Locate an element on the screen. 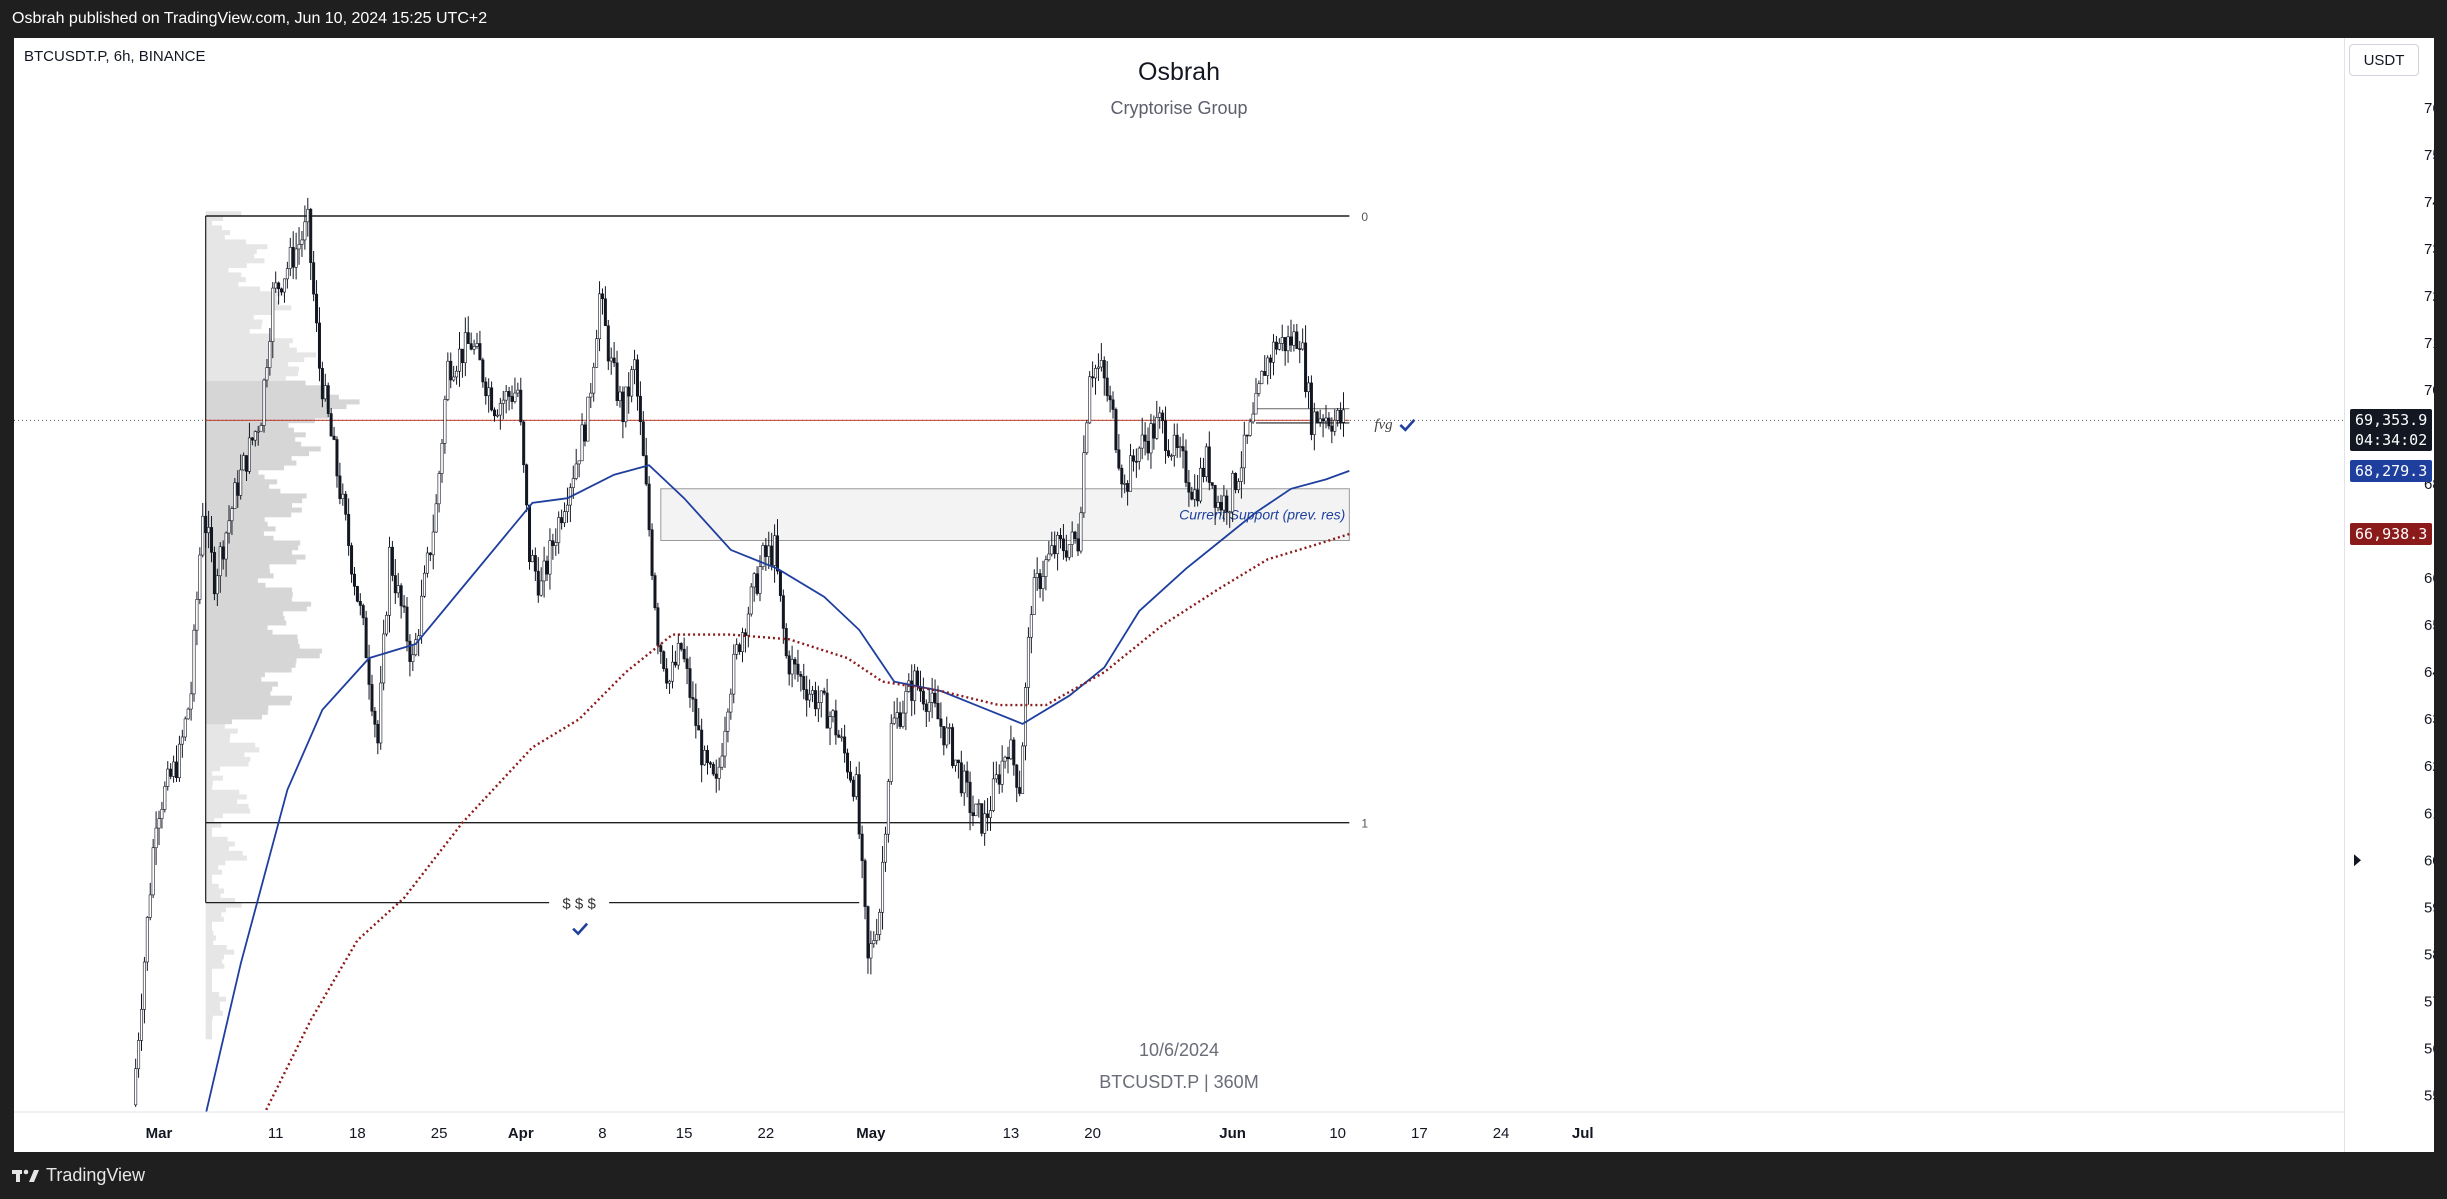  chart-subtitle: Cryptorise Group is located at coordinates (1179, 108).